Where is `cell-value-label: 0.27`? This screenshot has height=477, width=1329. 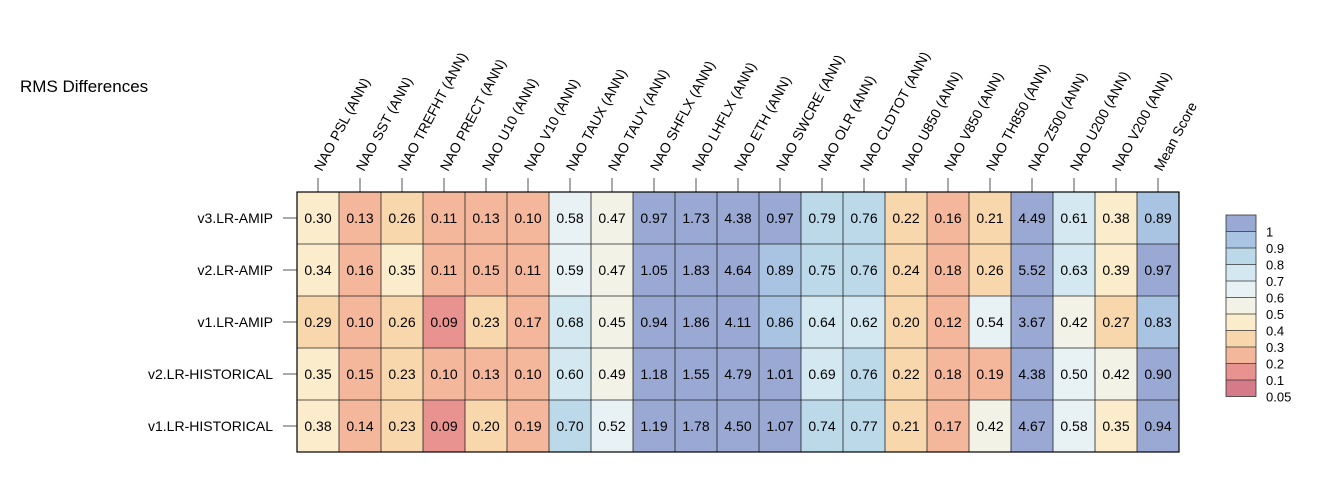 cell-value-label: 0.27 is located at coordinates (1115, 322).